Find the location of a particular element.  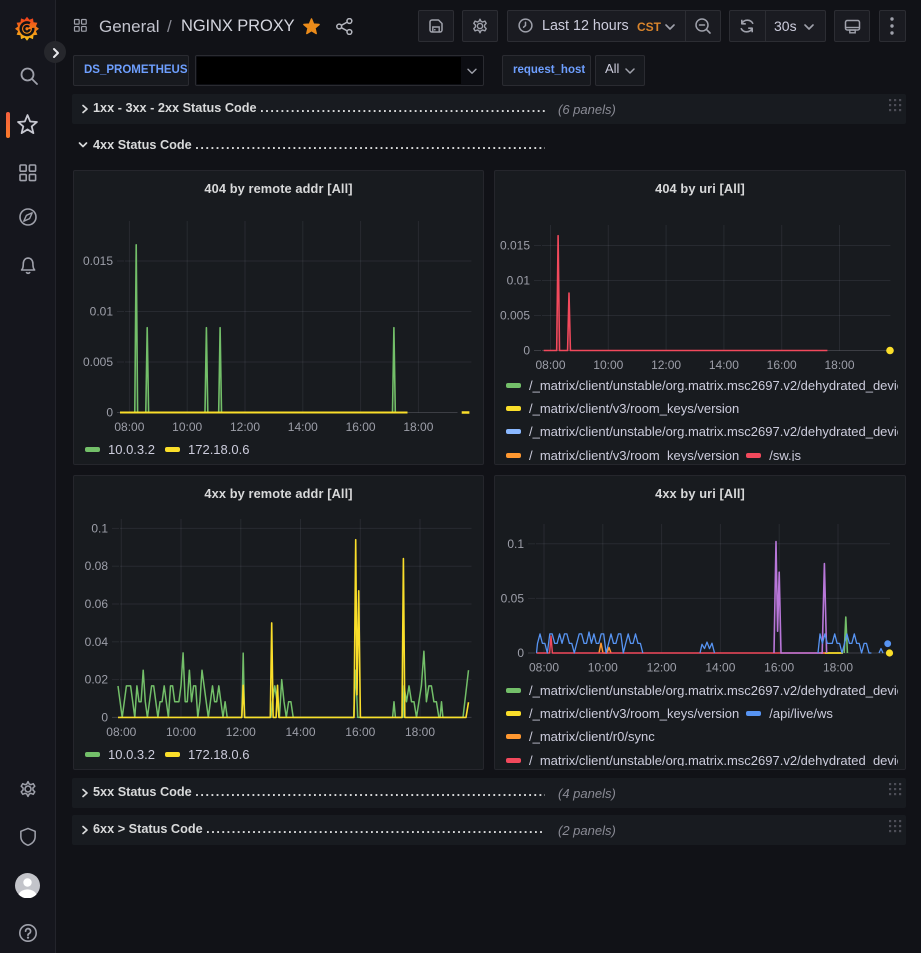

svg-text: 0.06 is located at coordinates (97, 604).